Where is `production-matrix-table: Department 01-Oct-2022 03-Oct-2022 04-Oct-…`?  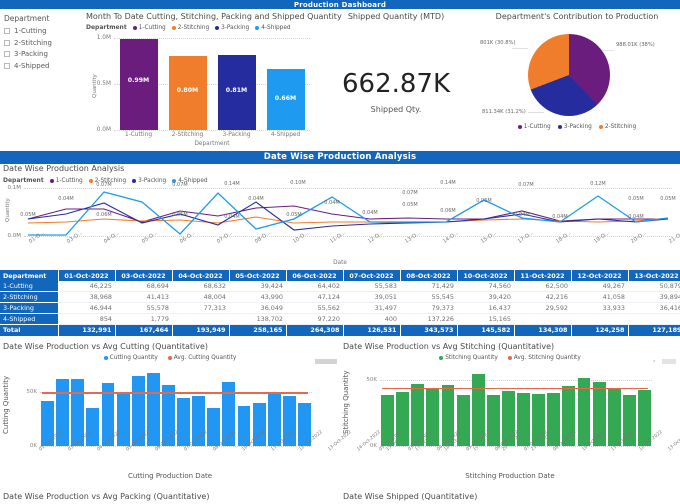
production-matrix-table: Department 01-Oct-2022 03-Oct-2022 04-Oct-… is located at coordinates (340, 306).